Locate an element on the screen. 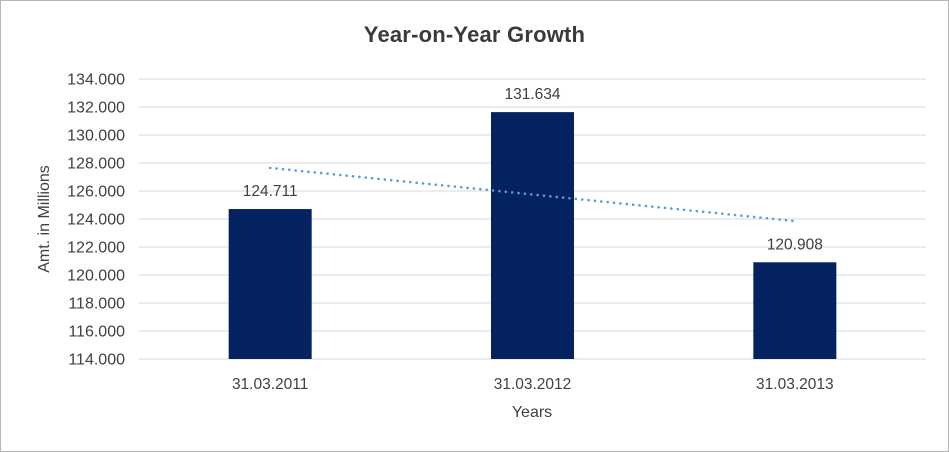 The width and height of the screenshot is (949, 452). bar-value-label: 120.908 is located at coordinates (795, 244).